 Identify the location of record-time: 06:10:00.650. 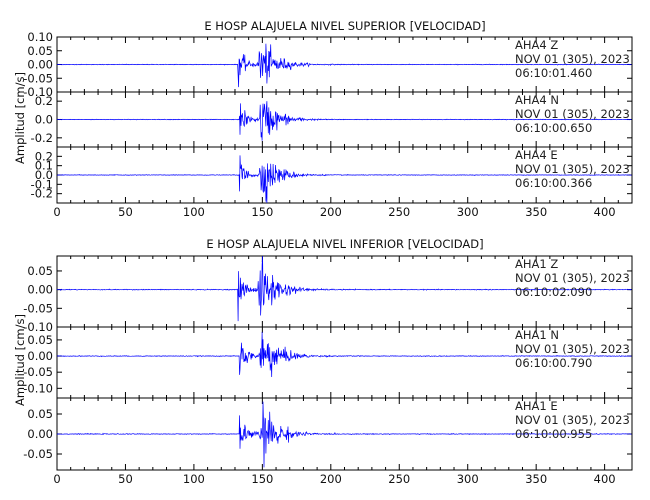
(553, 128).